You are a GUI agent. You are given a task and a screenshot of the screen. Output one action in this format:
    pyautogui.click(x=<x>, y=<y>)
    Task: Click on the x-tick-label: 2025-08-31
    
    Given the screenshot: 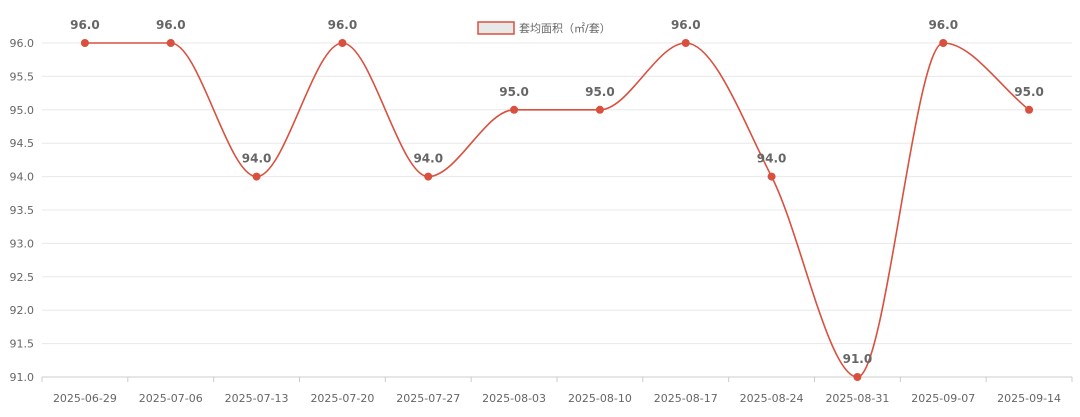 What is the action you would take?
    pyautogui.click(x=857, y=398)
    